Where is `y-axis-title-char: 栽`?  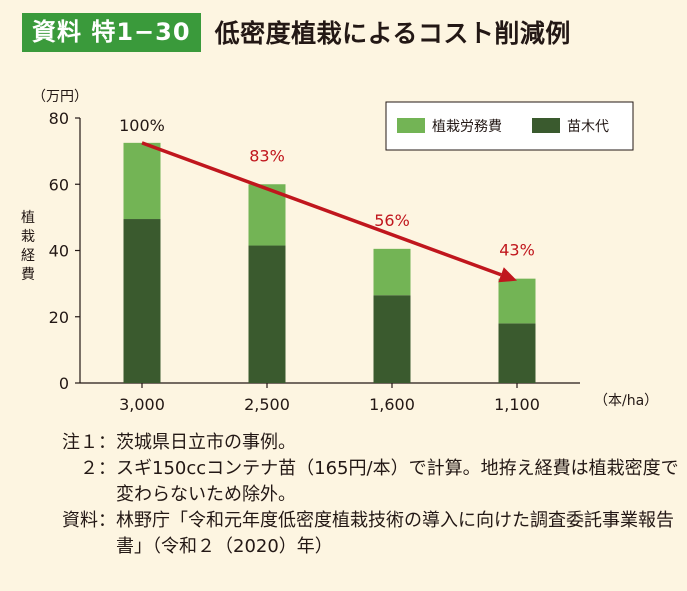 y-axis-title-char: 栽 is located at coordinates (28, 237).